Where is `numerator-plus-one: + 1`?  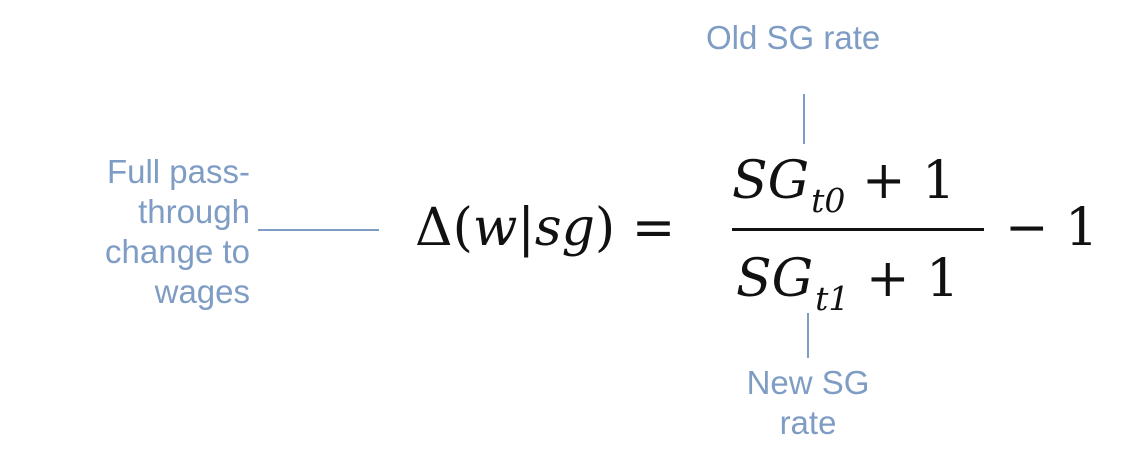
numerator-plus-one: + 1 is located at coordinates (900, 181).